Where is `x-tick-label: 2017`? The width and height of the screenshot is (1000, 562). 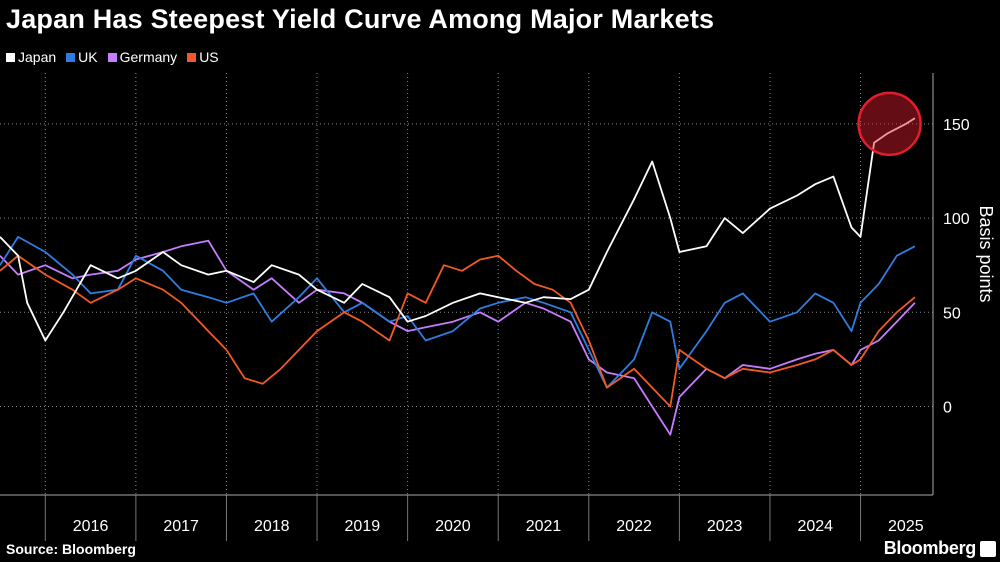
x-tick-label: 2017 is located at coordinates (181, 526).